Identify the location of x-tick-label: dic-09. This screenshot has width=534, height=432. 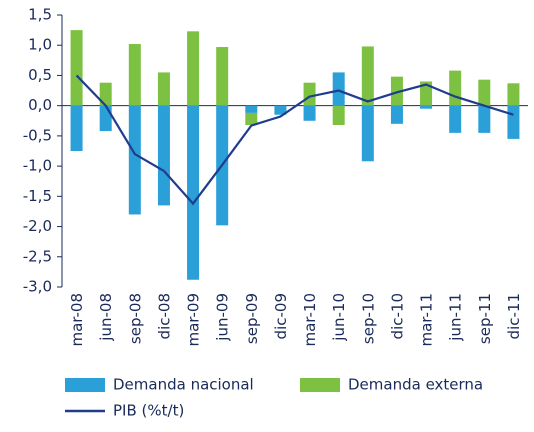
(281, 316).